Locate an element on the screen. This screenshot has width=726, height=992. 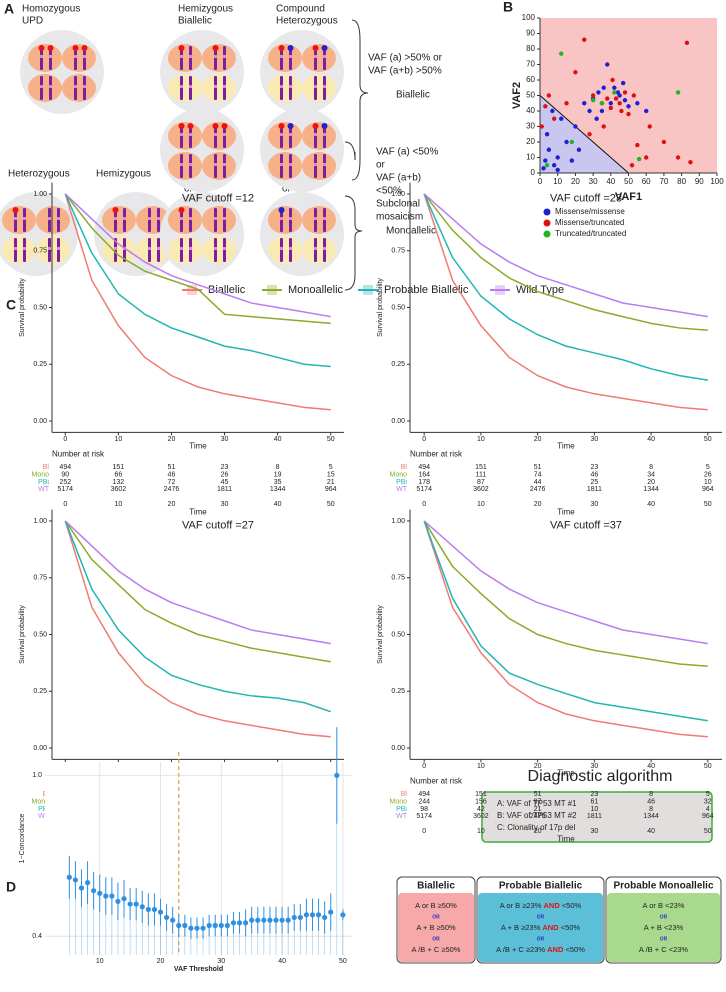
legend-label: Monoallelic is located at coordinates (316, 290).